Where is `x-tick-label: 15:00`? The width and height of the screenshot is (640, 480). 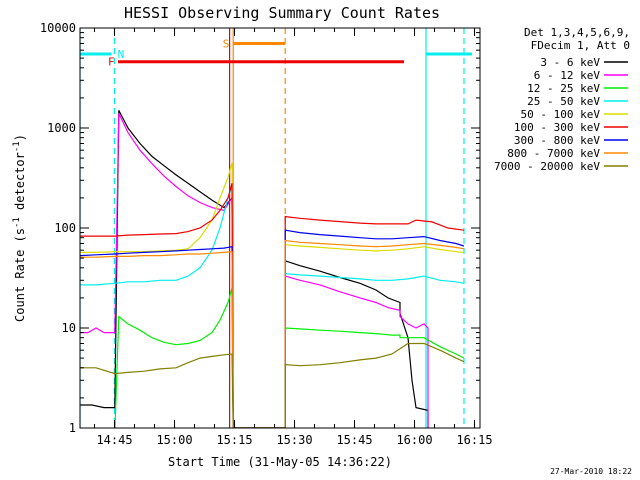 x-tick-label: 15:00 is located at coordinates (174, 440).